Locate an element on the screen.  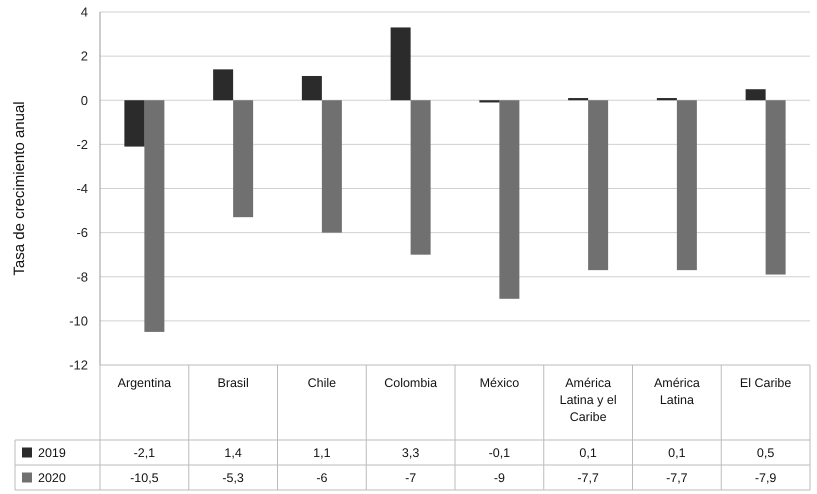
y-tick-label: 4 is located at coordinates (84, 12).